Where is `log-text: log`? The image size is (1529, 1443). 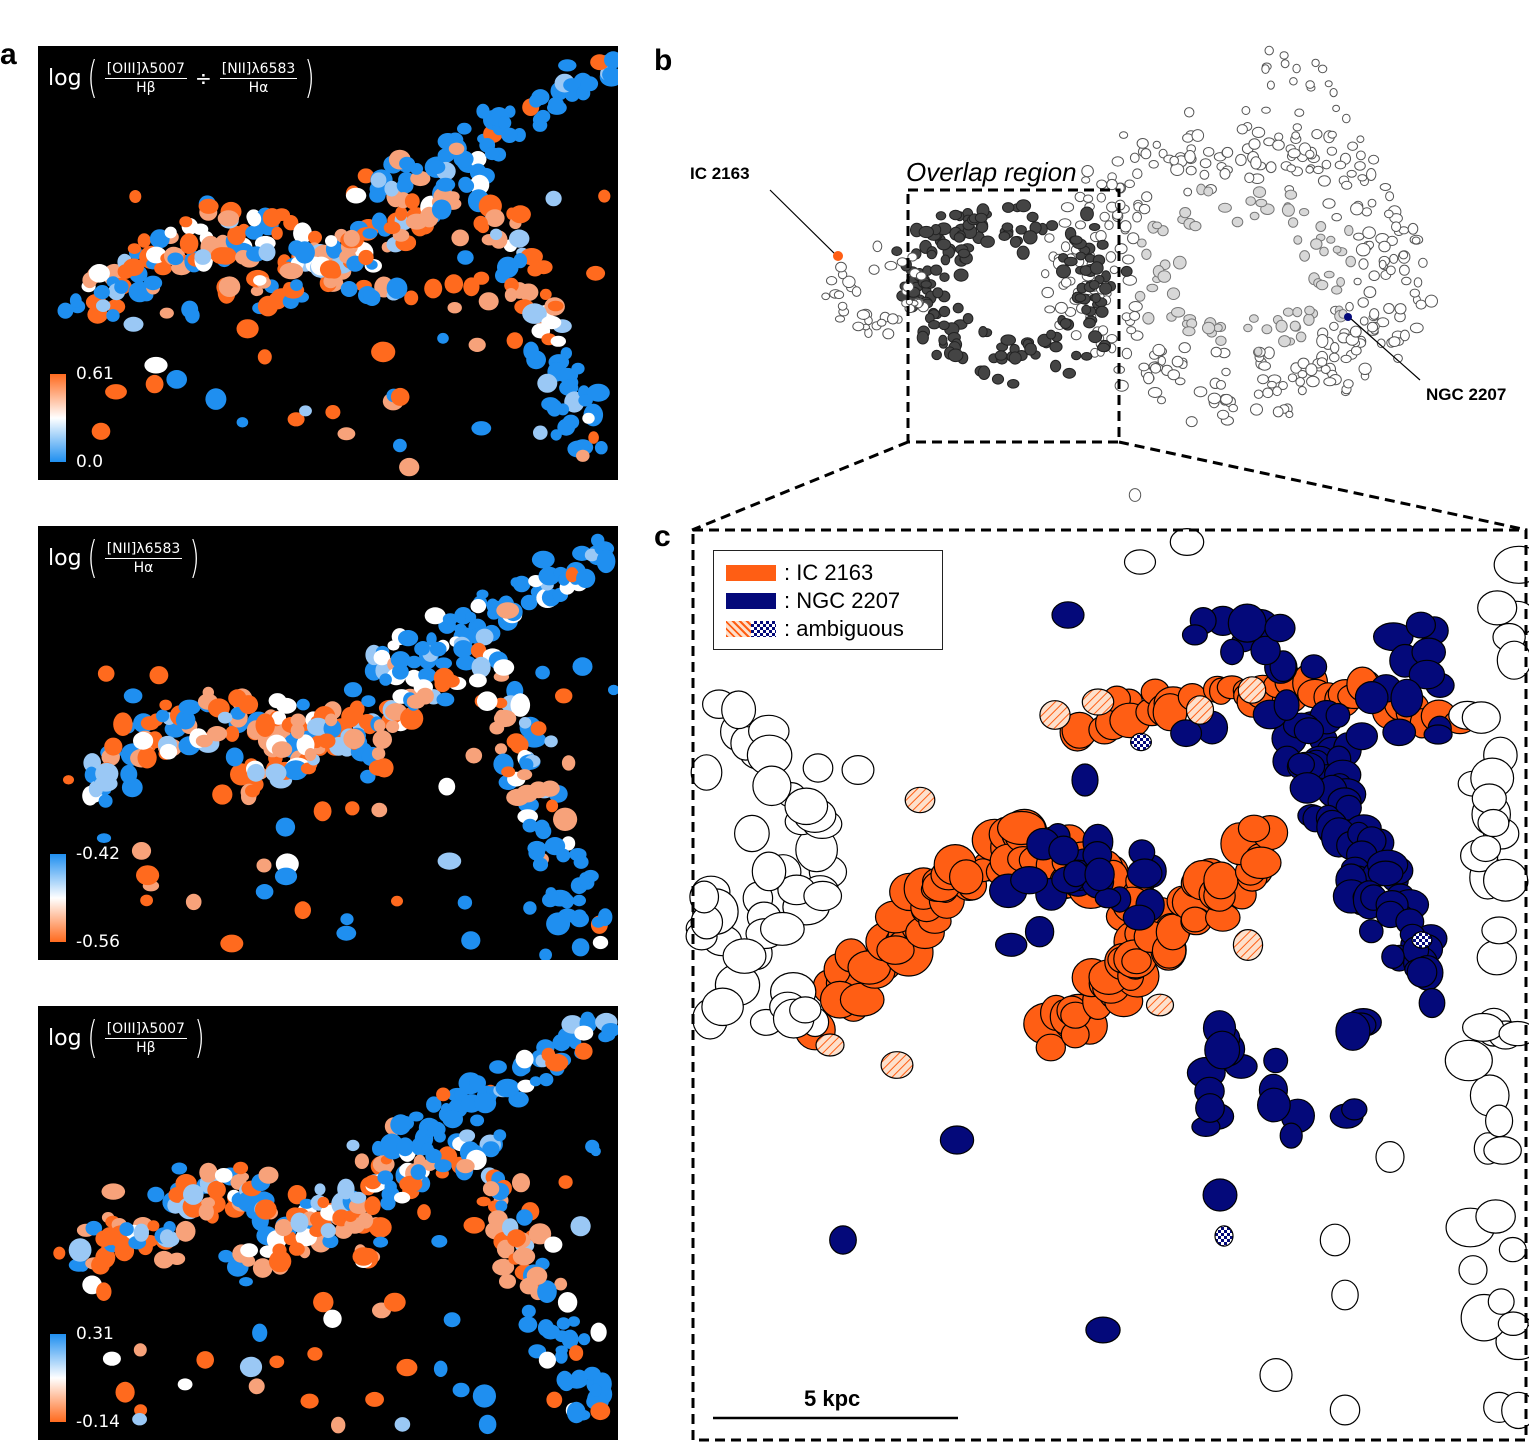
log-text: log is located at coordinates (65, 78).